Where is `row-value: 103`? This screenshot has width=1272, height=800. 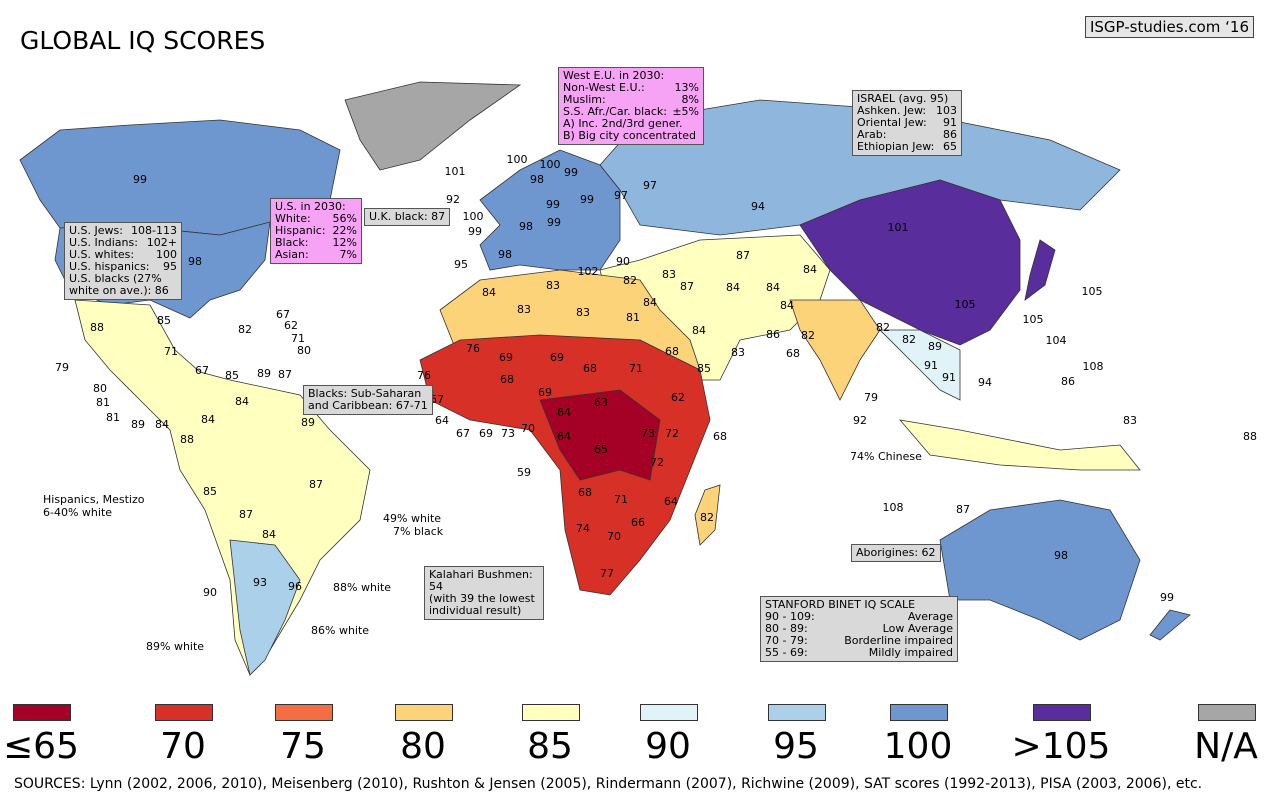 row-value: 103 is located at coordinates (946, 110).